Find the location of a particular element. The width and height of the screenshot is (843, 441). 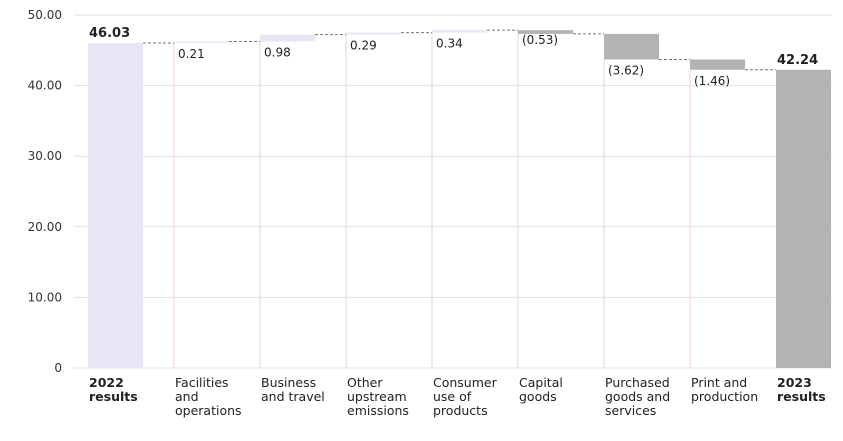

x-tick-label: Facilities is located at coordinates (202, 382).